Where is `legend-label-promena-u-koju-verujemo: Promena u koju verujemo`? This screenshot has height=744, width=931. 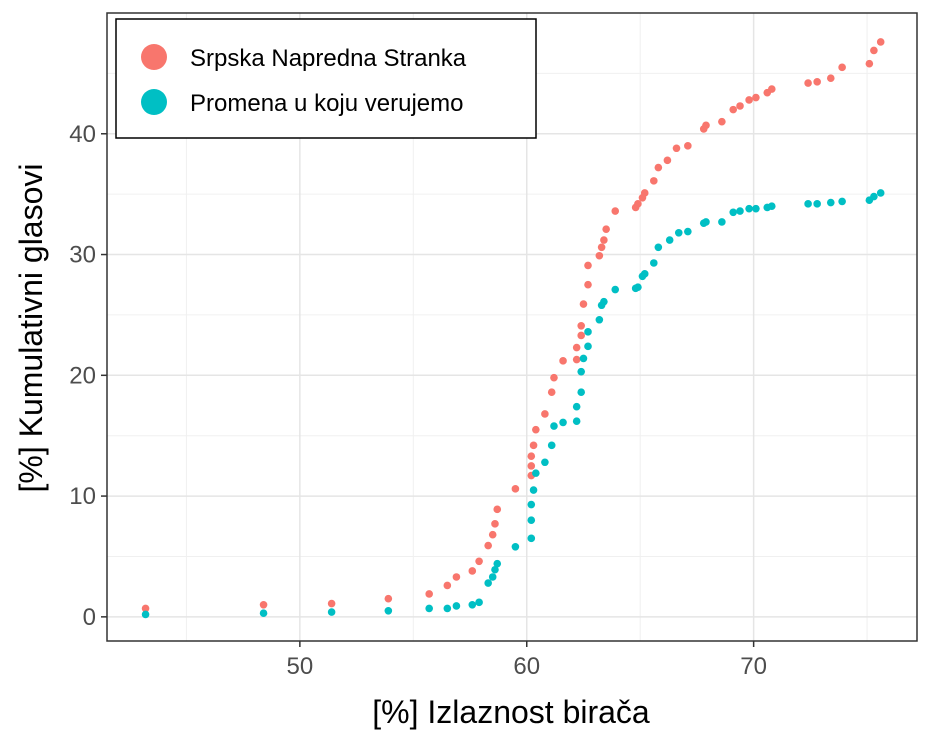 legend-label-promena-u-koju-verujemo: Promena u koju verujemo is located at coordinates (326, 103).